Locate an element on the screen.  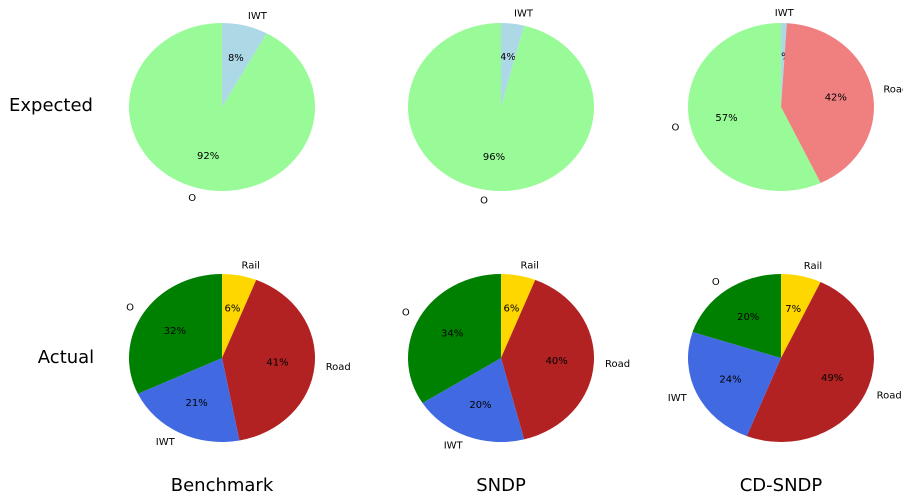
value-label: 96% is located at coordinates (494, 157).